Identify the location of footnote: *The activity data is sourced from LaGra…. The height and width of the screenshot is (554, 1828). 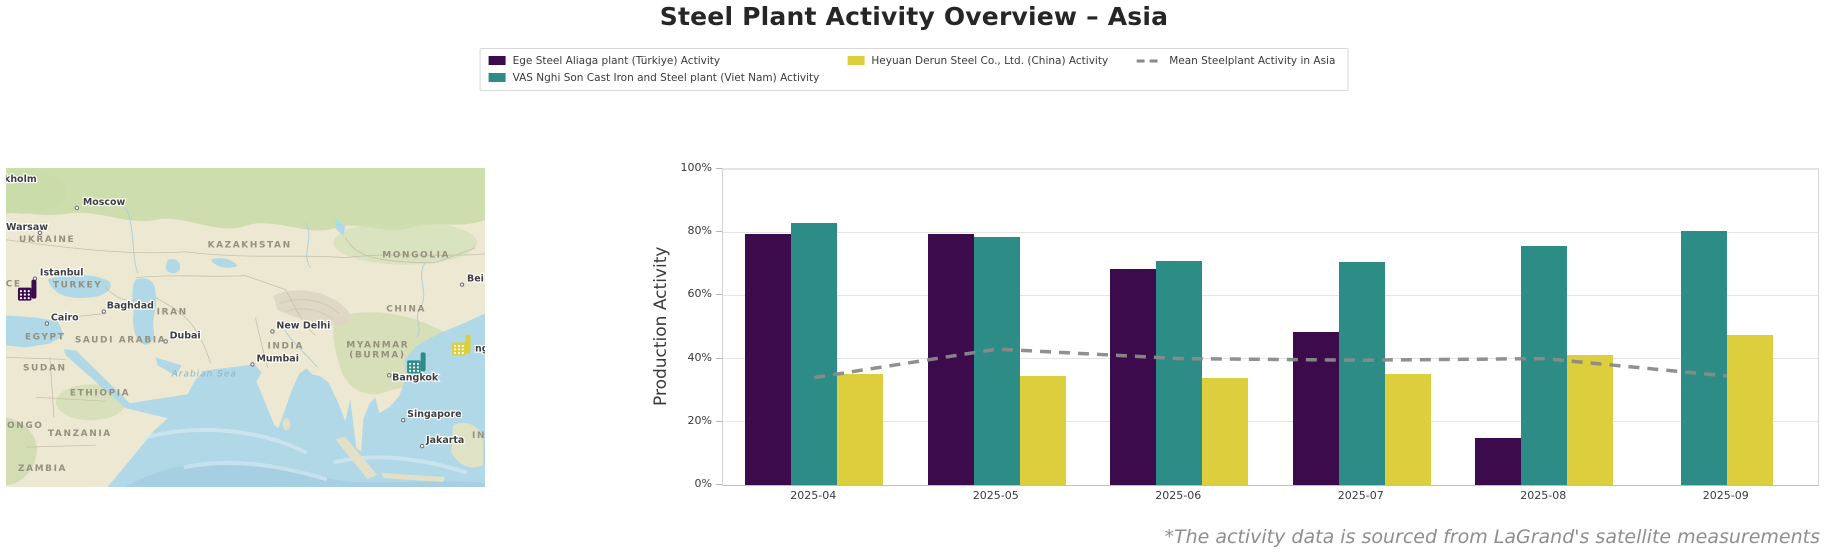
(1492, 537).